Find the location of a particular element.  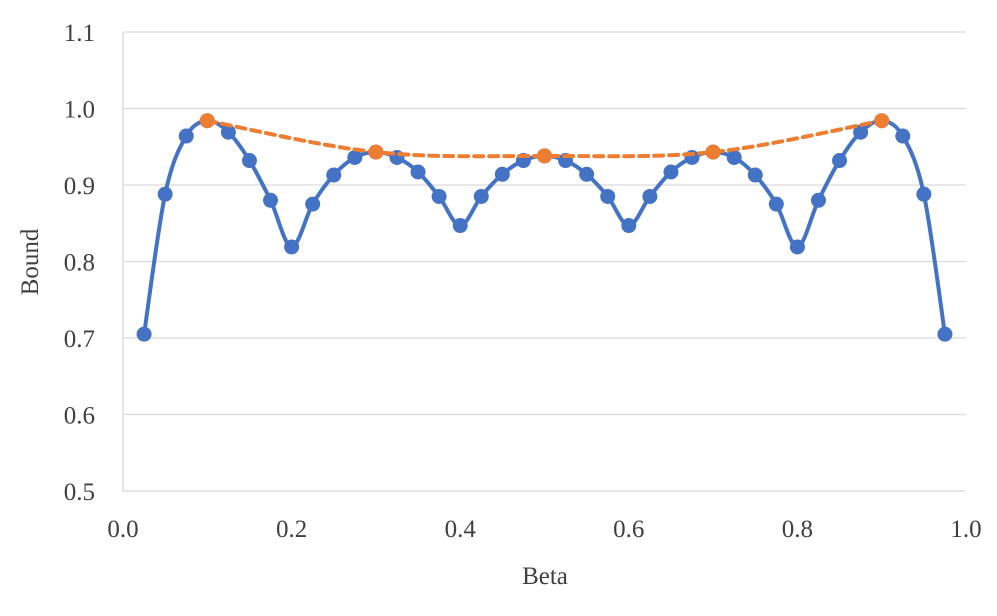

y-tick-label: 0.7 is located at coordinates (79, 339).